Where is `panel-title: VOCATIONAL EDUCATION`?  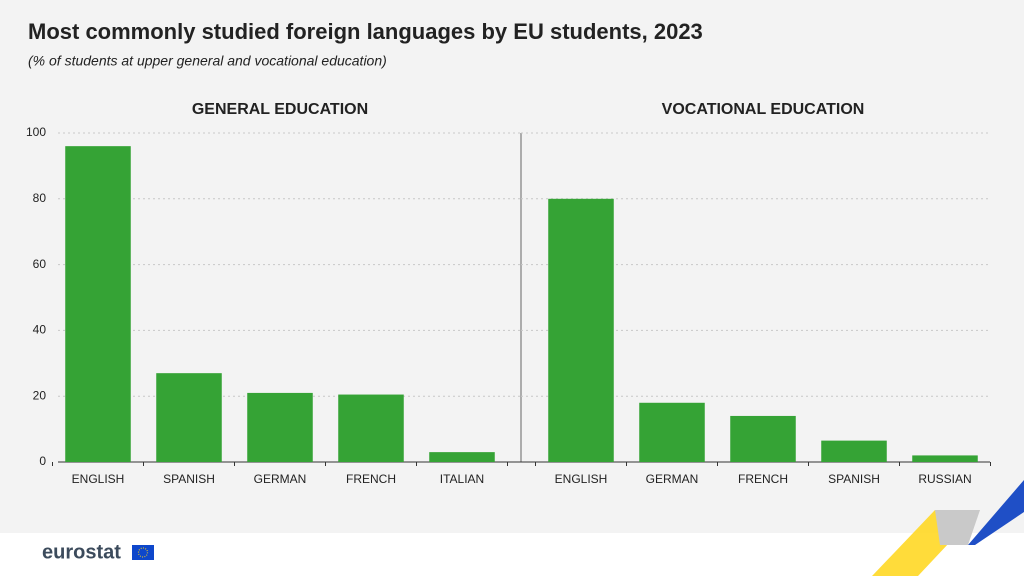 panel-title: VOCATIONAL EDUCATION is located at coordinates (763, 109).